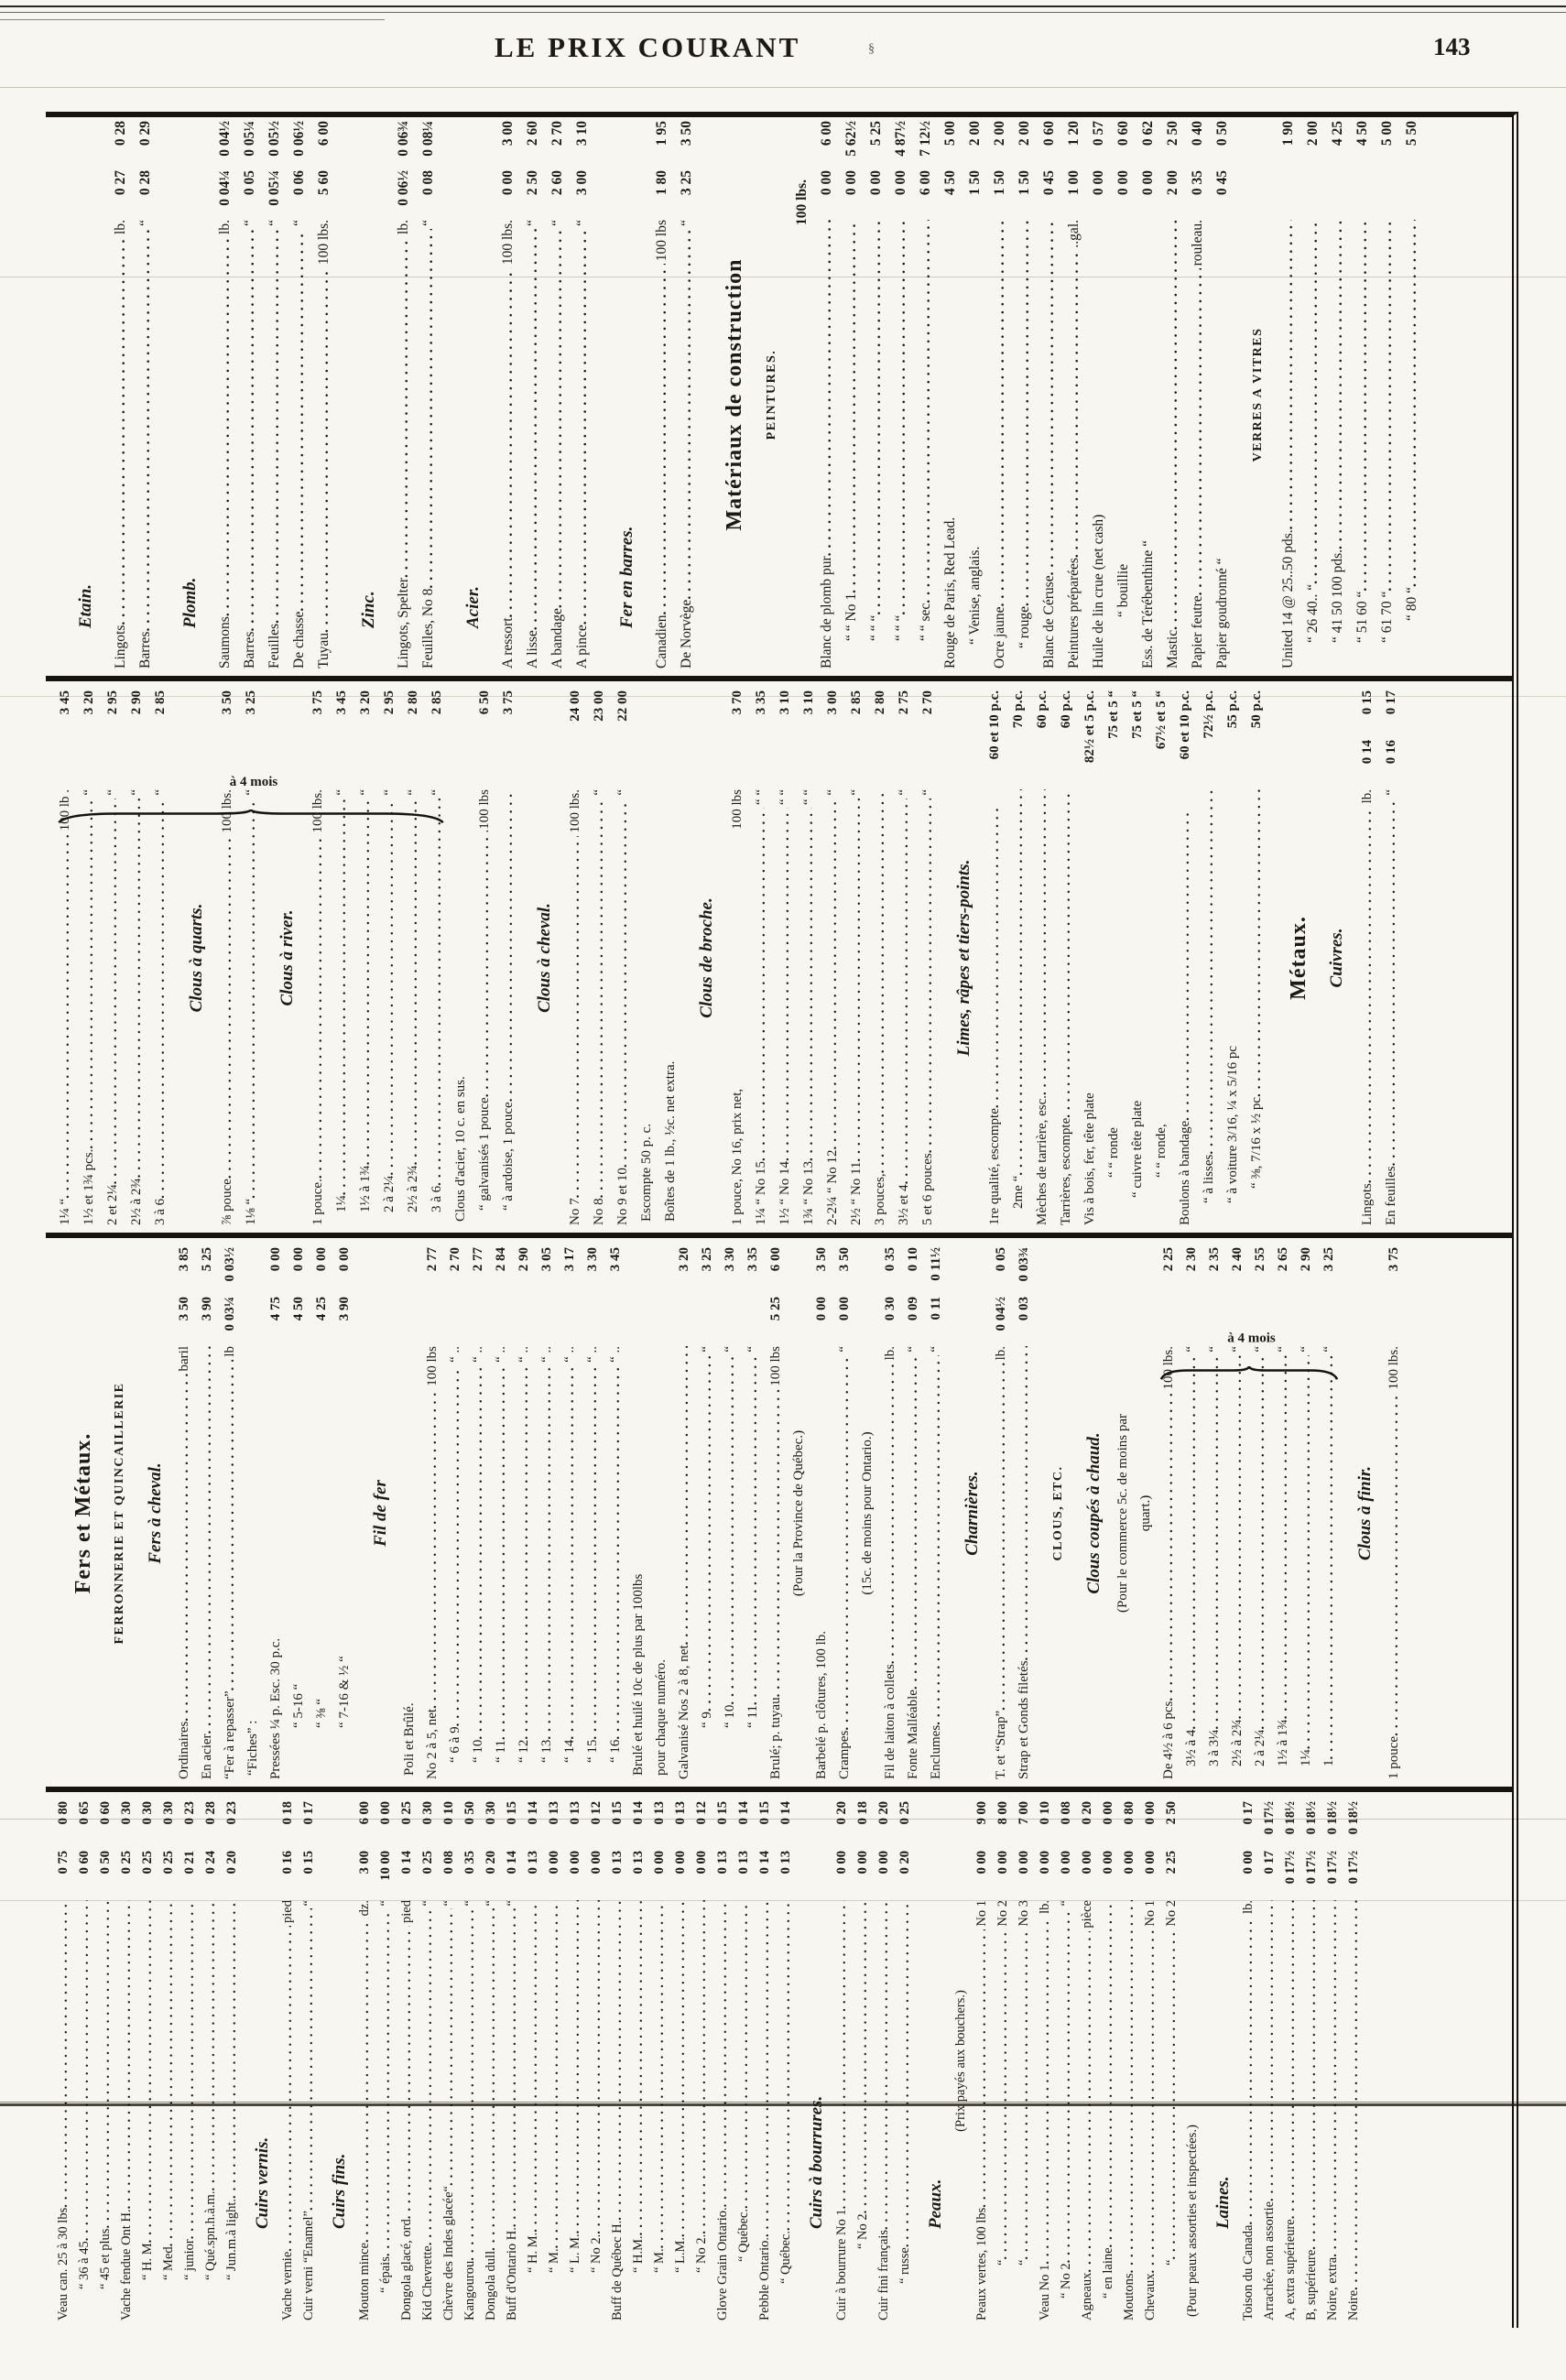 The height and width of the screenshot is (2380, 1566). Describe the element at coordinates (904, 957) in the screenshot. I see `price-row: 3½ et 4 “ 2 75` at that location.